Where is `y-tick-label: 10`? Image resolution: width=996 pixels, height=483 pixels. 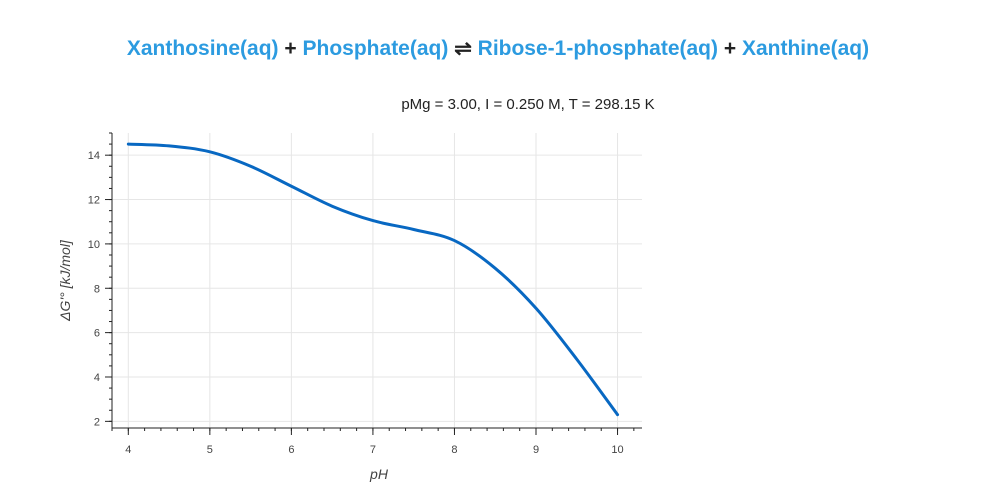 y-tick-label: 10 is located at coordinates (94, 245).